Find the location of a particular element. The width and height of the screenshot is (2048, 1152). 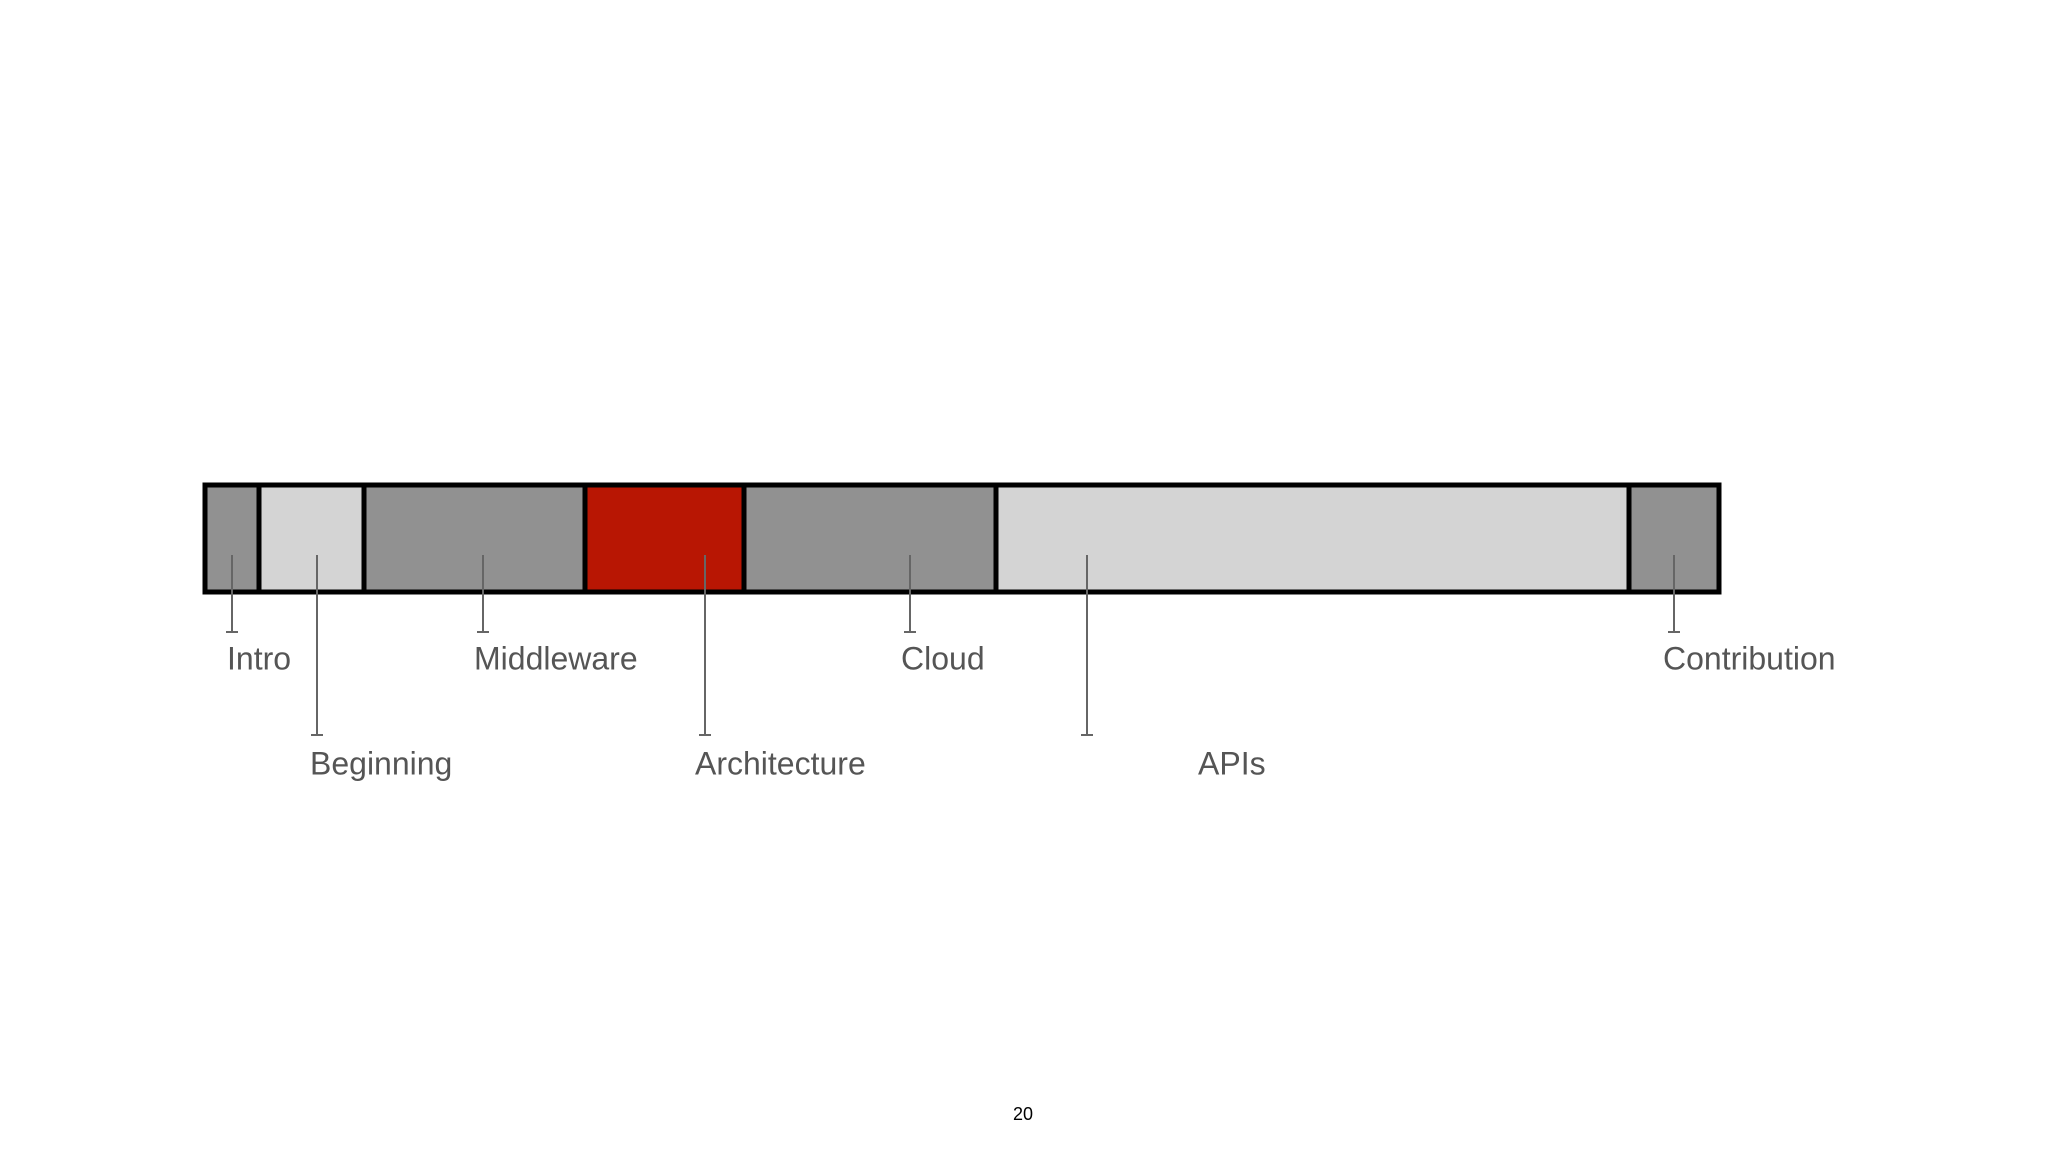

progress-bar is located at coordinates (962, 538).